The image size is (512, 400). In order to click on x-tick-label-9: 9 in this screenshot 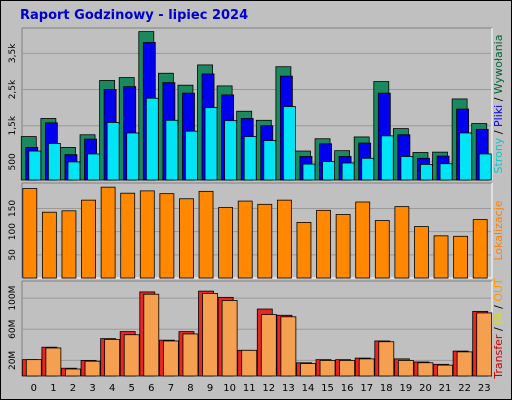, I will do `click(210, 388)`.